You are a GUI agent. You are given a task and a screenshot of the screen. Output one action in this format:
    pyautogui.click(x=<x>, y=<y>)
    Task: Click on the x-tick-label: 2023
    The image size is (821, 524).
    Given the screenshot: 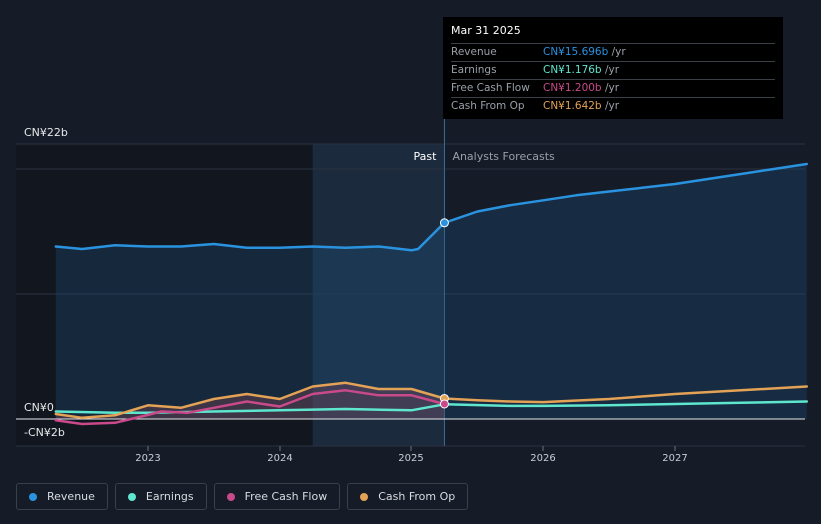 What is the action you would take?
    pyautogui.click(x=147, y=458)
    